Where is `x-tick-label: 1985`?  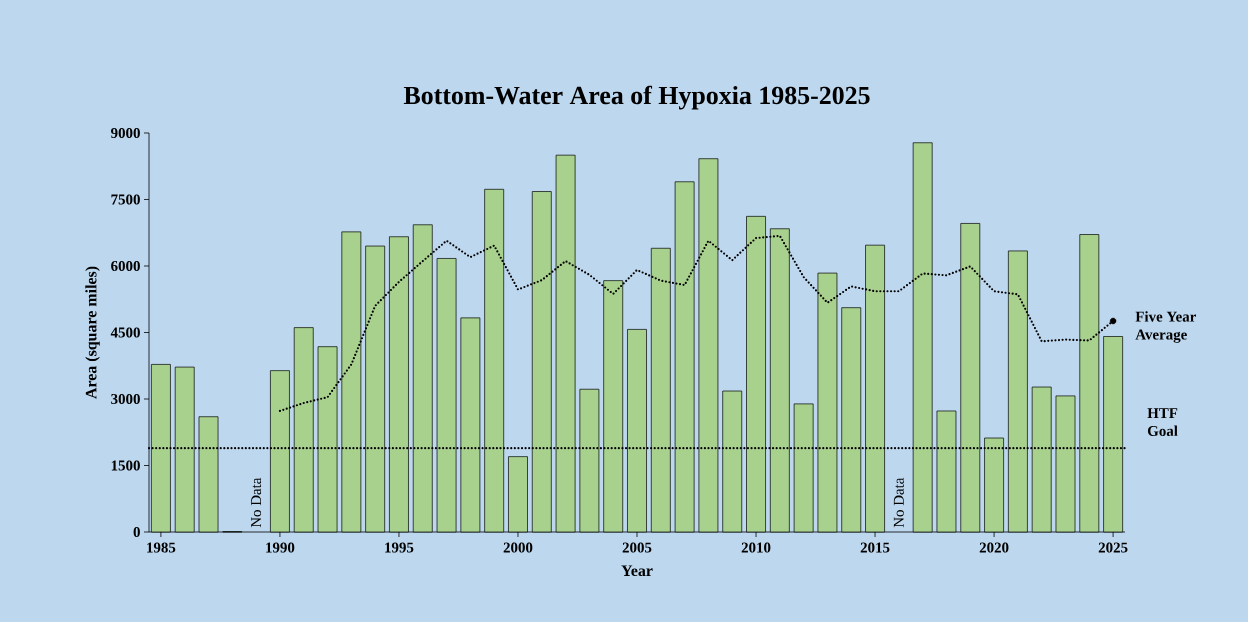
x-tick-label: 1985 is located at coordinates (161, 547).